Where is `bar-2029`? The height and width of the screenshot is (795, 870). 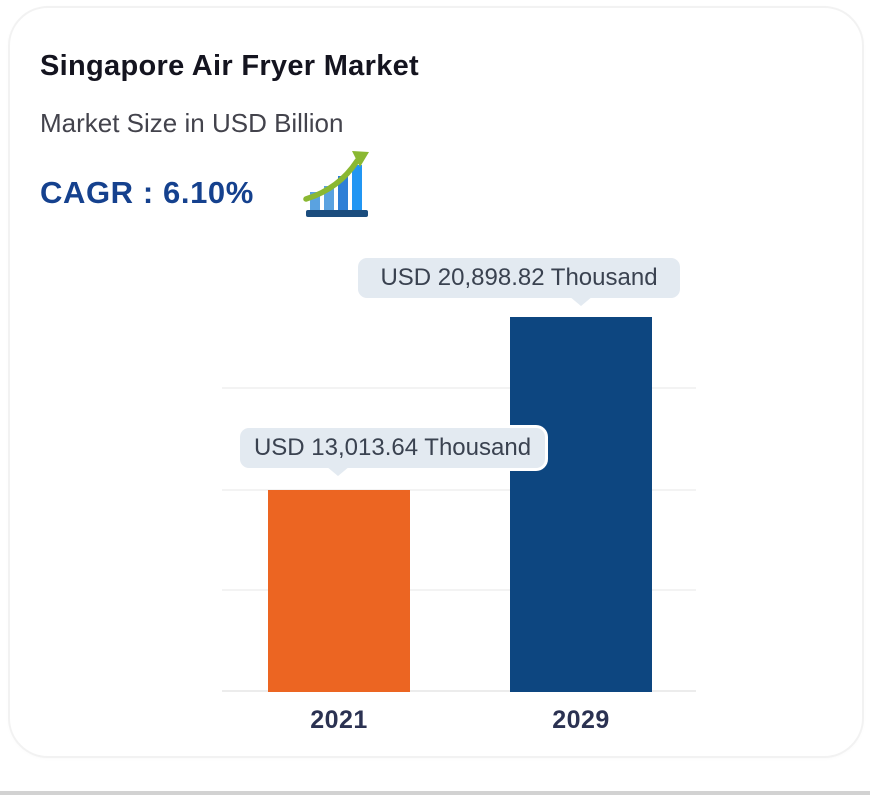 bar-2029 is located at coordinates (581, 504).